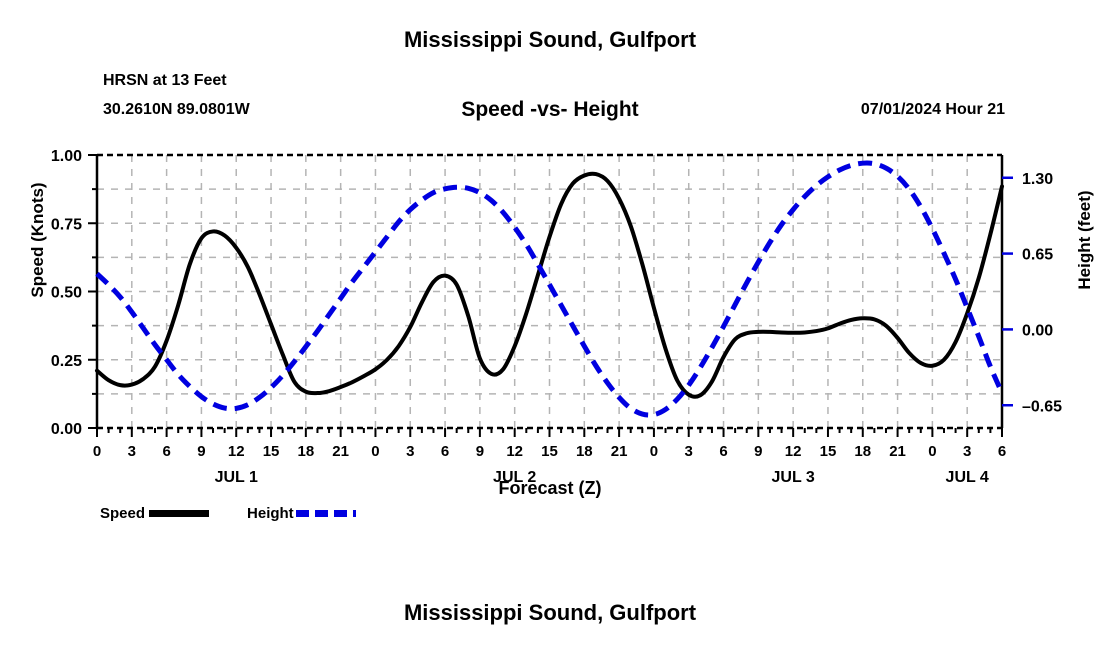 The image size is (1100, 650). Describe the element at coordinates (66, 156) in the screenshot. I see `y-tick-label-left: 1.00` at that location.